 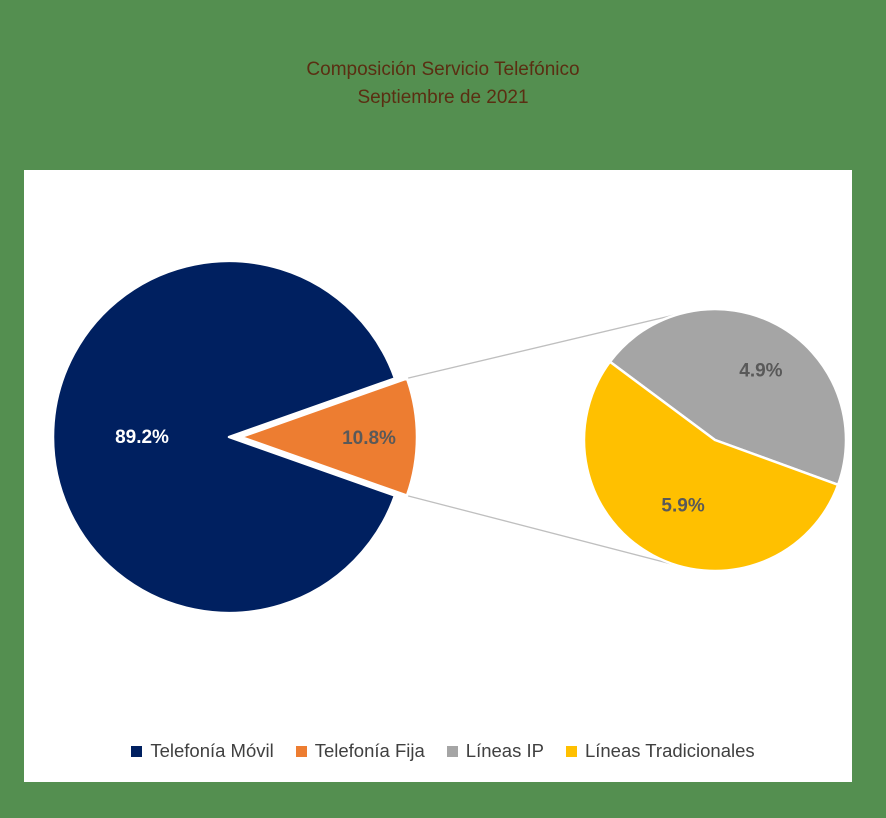 I want to click on legend-item-lineas-tradicionales: Líneas Tradicionales, so click(x=660, y=751).